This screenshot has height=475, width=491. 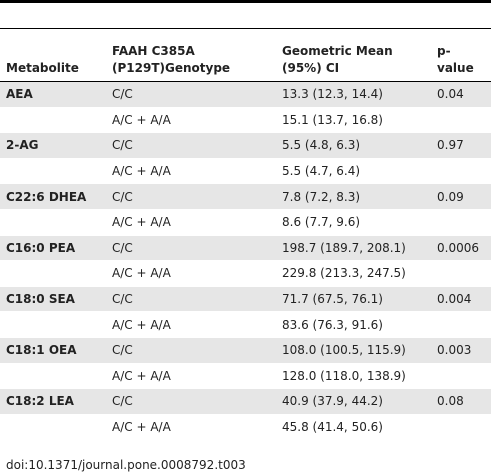 I want to click on column-header: FAAH C385A (P129T)Genotype, so click(x=191, y=55).